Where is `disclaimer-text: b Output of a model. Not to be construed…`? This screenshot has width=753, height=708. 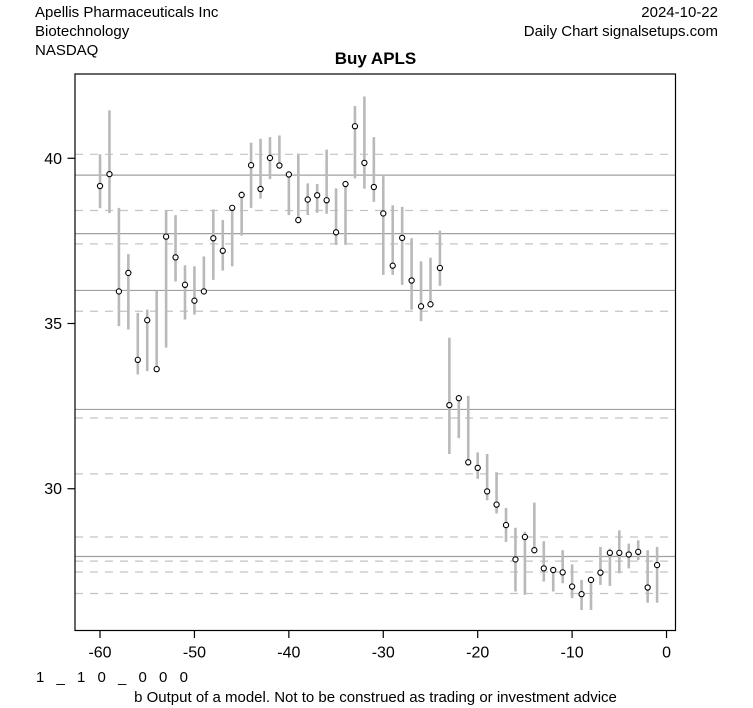 disclaimer-text: b Output of a model. Not to be construed… is located at coordinates (375, 697).